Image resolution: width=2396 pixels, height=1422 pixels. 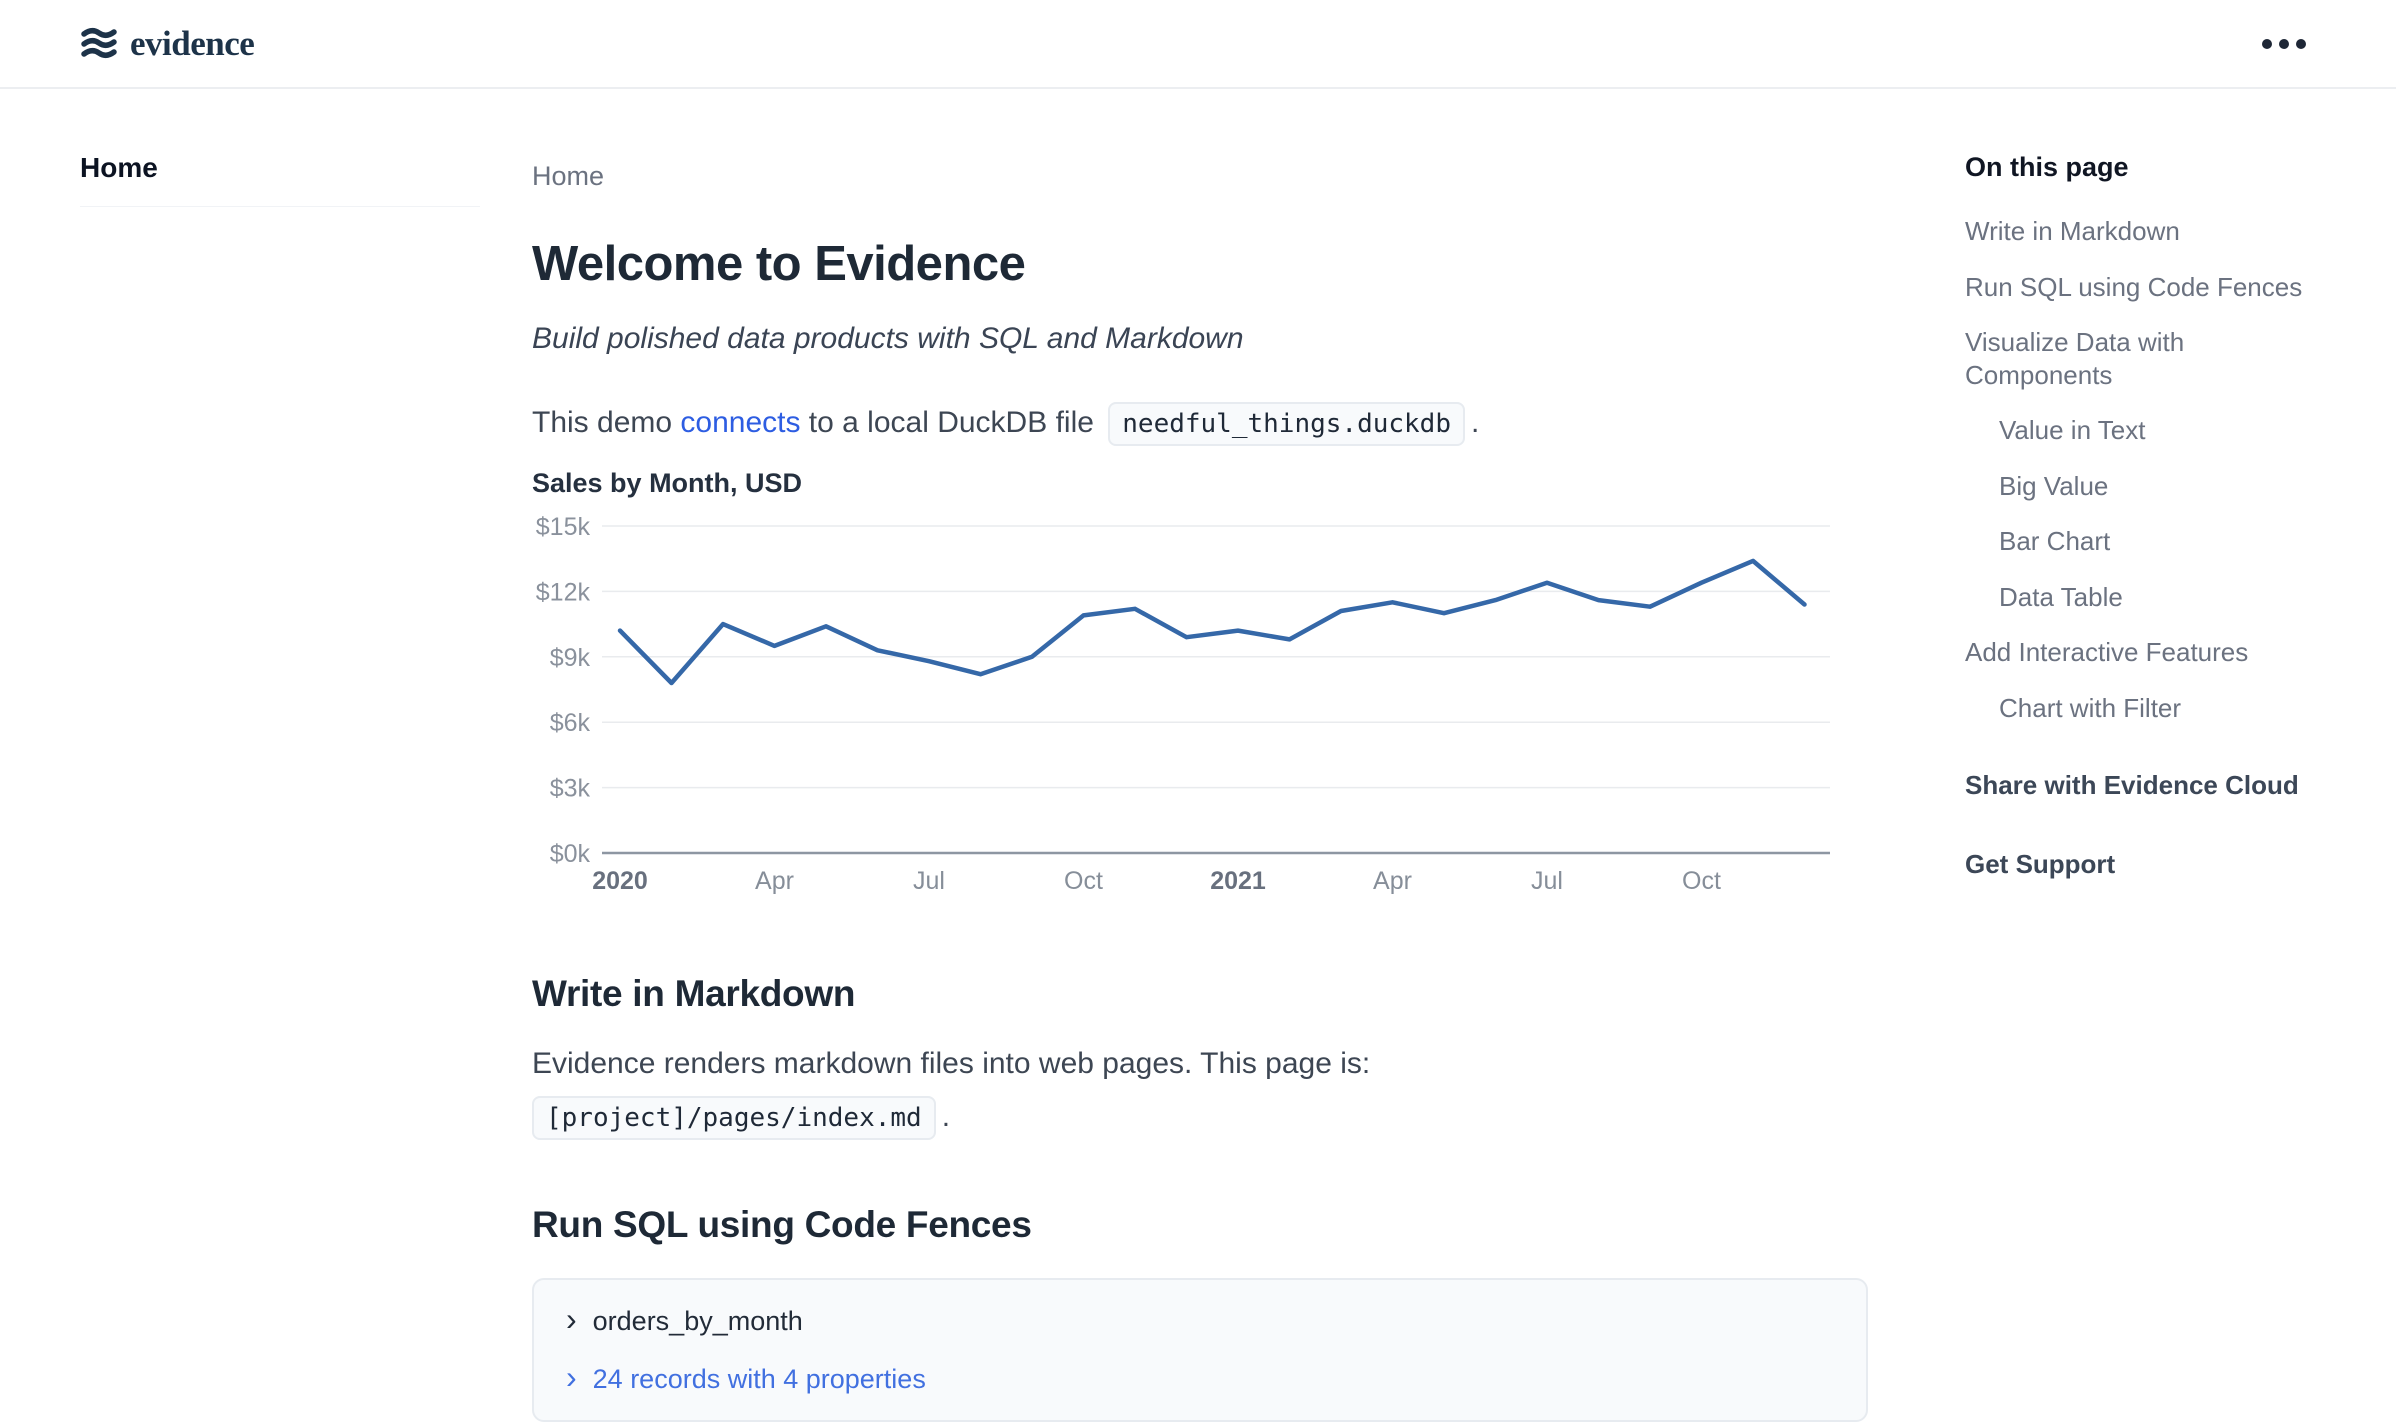 What do you see at coordinates (1198, 44) in the screenshot?
I see `app-header: evidence` at bounding box center [1198, 44].